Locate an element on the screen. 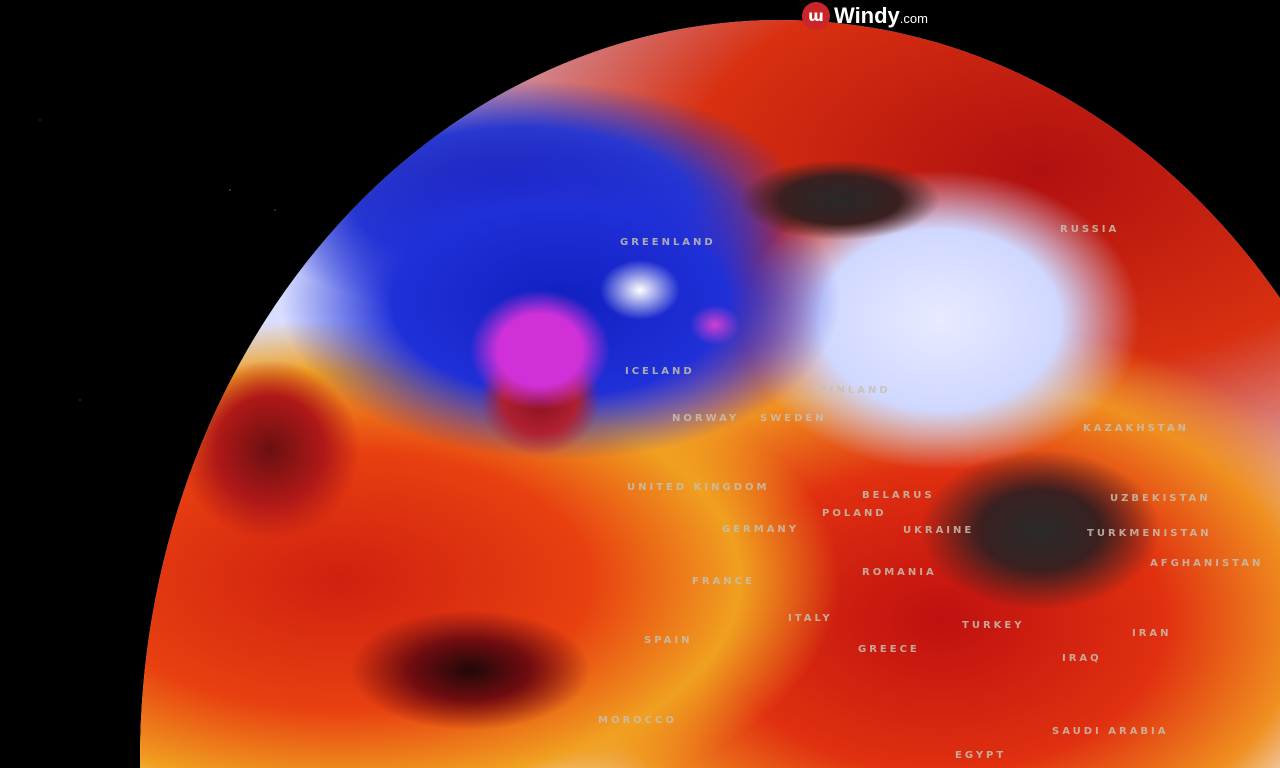 Image resolution: width=1280 pixels, height=768 pixels. country-label: NORWAY is located at coordinates (706, 418).